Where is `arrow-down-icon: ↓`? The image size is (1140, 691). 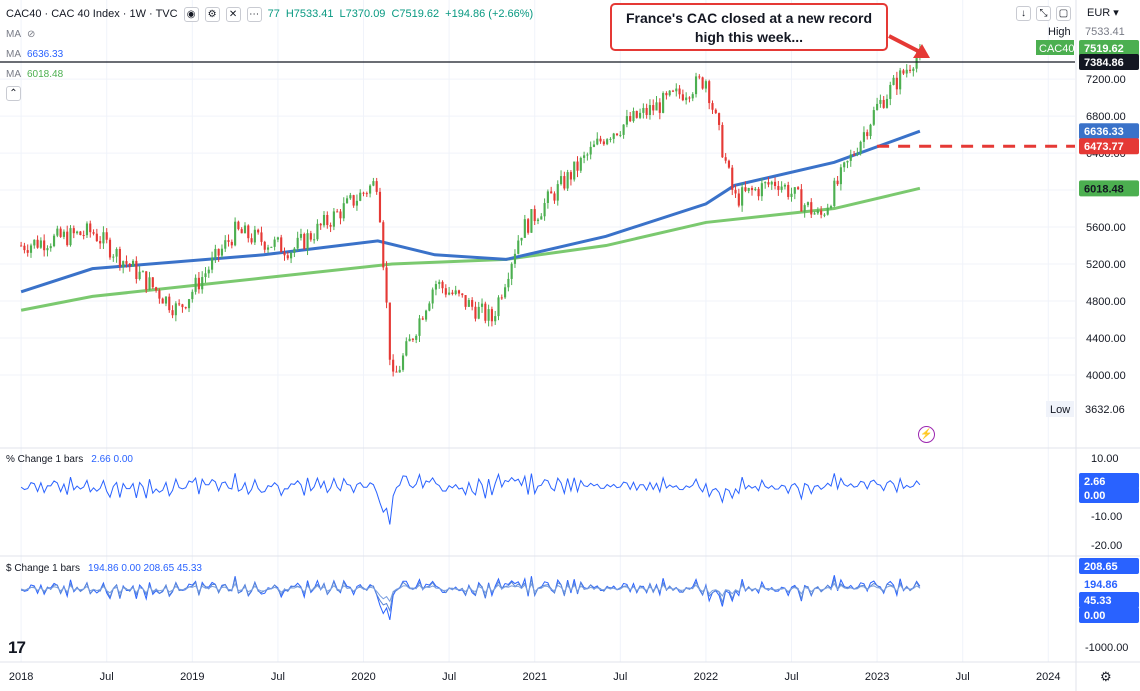
arrow-down-icon: ↓ is located at coordinates (1023, 13).